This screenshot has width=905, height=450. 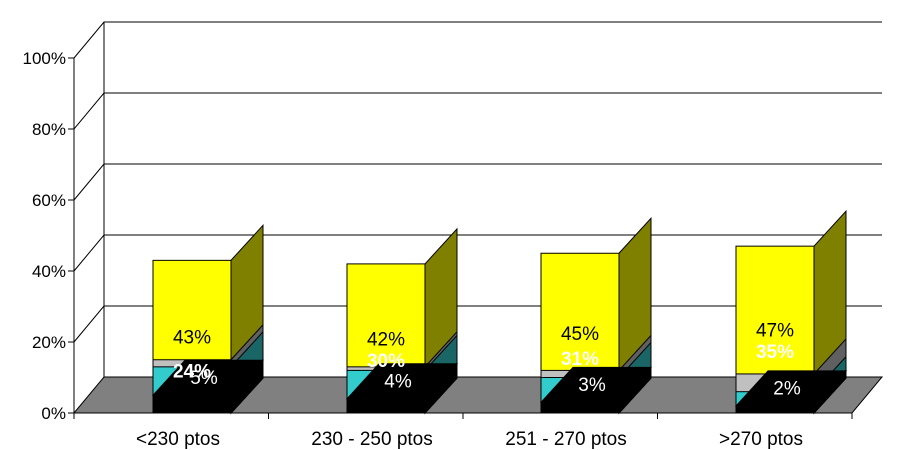 What do you see at coordinates (178, 439) in the screenshot?
I see `x-category-label: <230 ptos` at bounding box center [178, 439].